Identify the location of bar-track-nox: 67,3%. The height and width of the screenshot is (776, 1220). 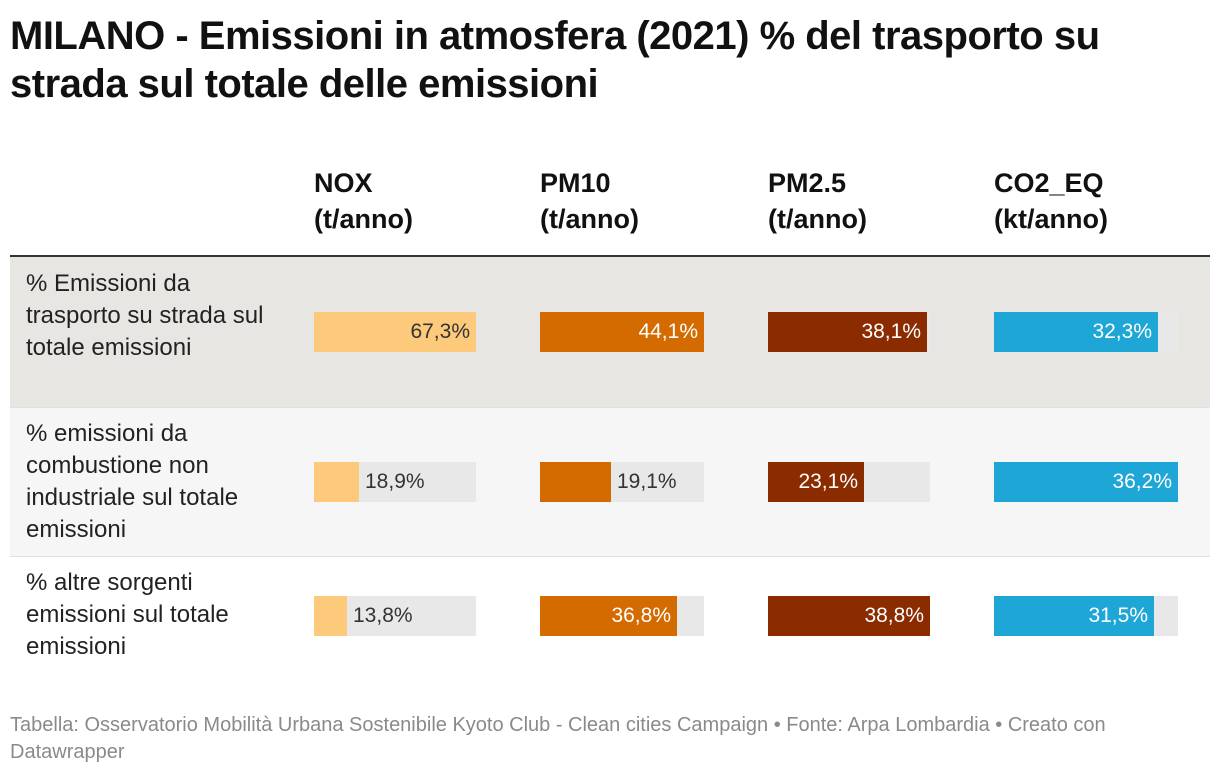
(395, 332).